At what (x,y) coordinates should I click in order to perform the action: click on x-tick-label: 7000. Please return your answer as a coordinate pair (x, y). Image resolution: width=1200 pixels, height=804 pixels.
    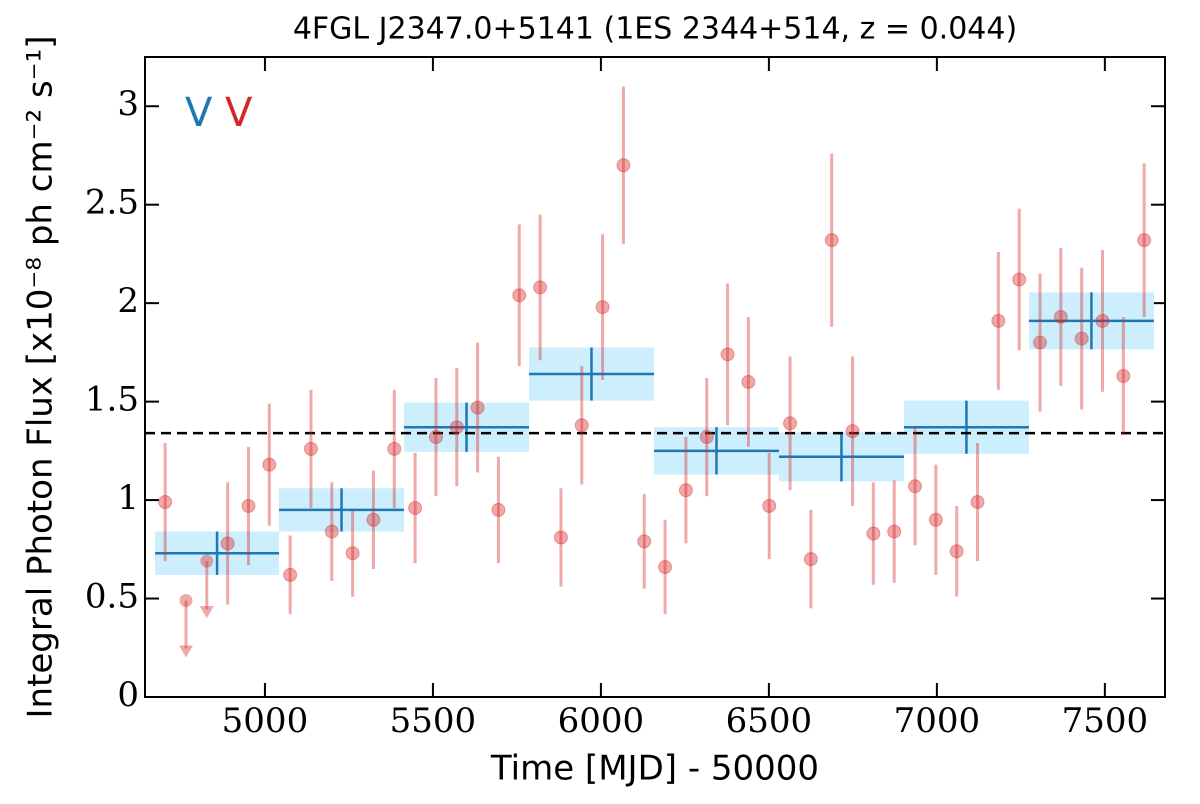
    Looking at the image, I should click on (937, 721).